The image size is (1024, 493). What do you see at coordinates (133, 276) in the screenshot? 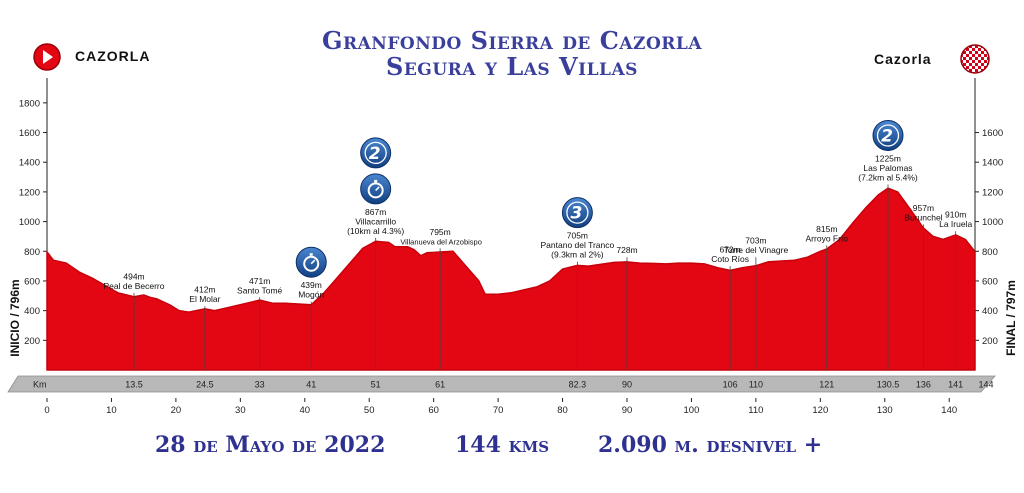
I see `waypoint-label: 494m` at bounding box center [133, 276].